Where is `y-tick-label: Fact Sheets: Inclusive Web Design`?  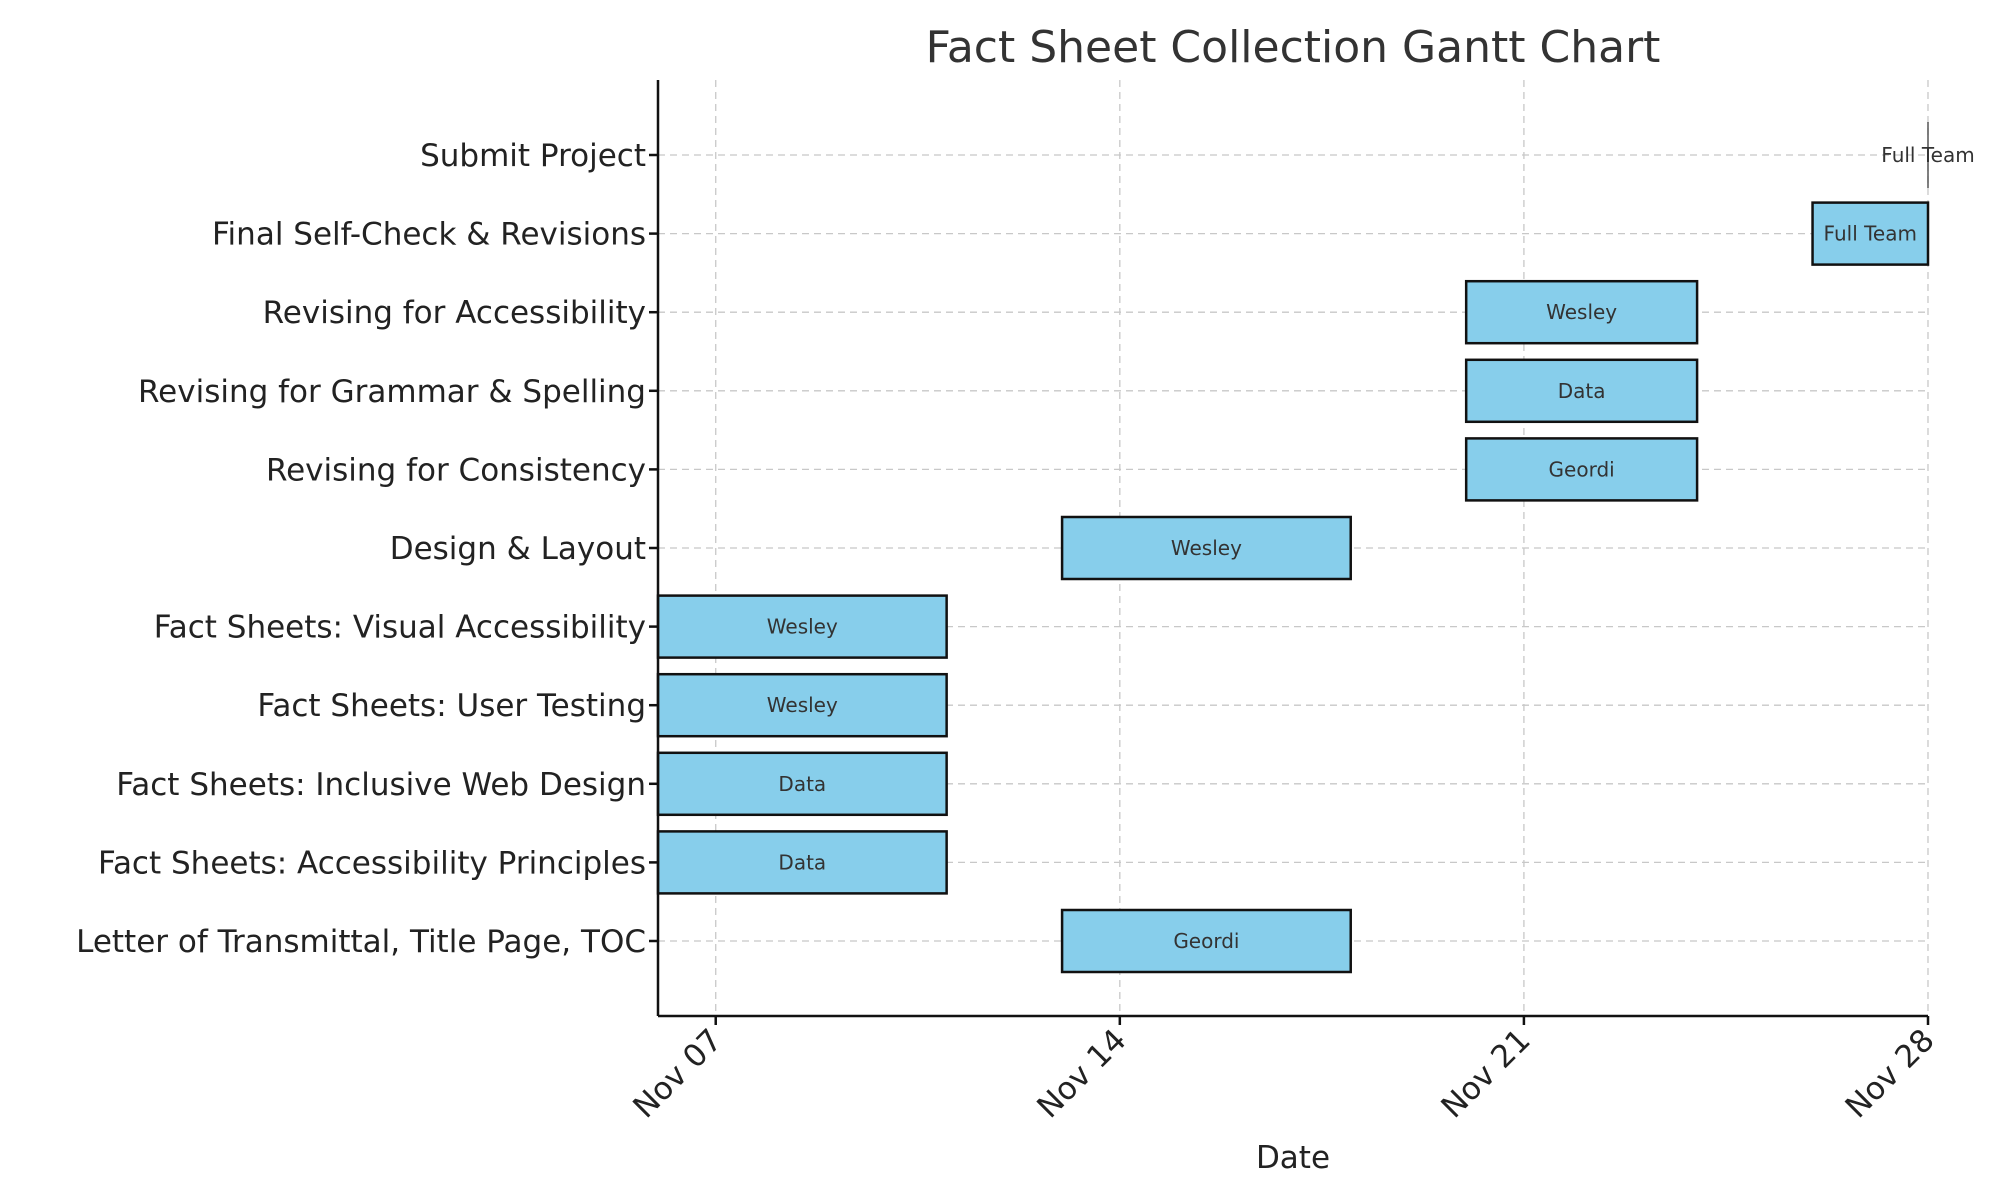 y-tick-label: Fact Sheets: Inclusive Web Design is located at coordinates (381, 785).